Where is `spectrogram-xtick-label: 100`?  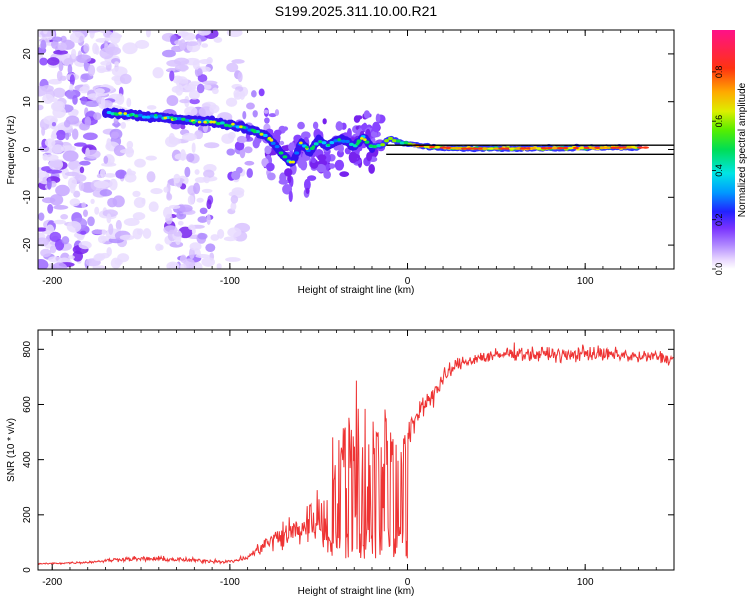 spectrogram-xtick-label: 100 is located at coordinates (585, 281).